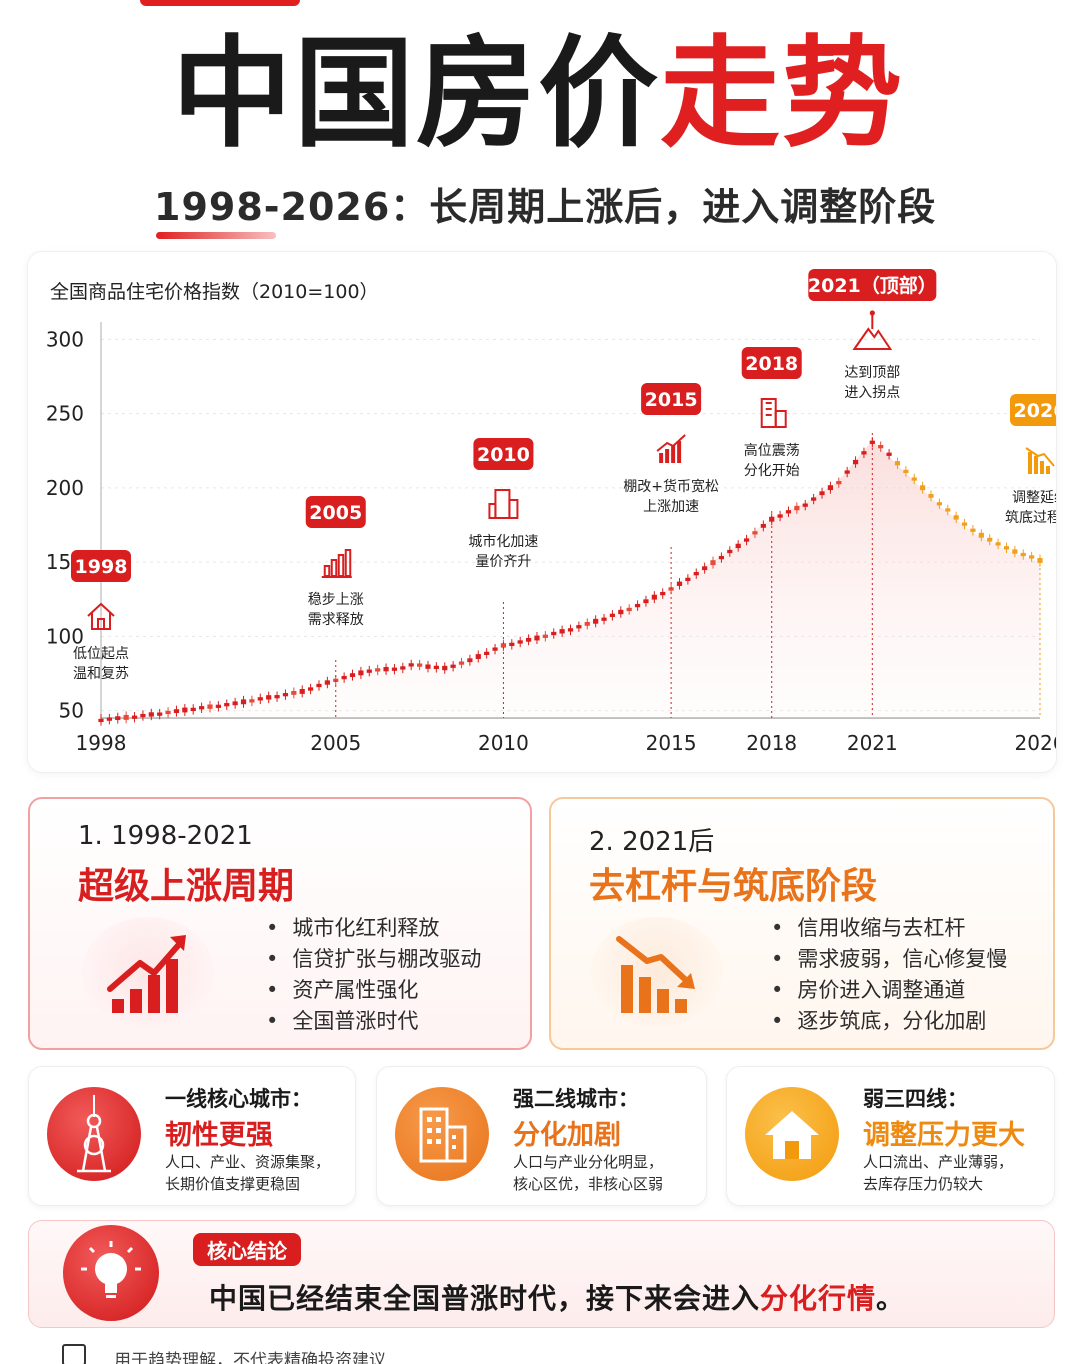  What do you see at coordinates (503, 541) in the screenshot?
I see `annotation-text: 城市化加速` at bounding box center [503, 541].